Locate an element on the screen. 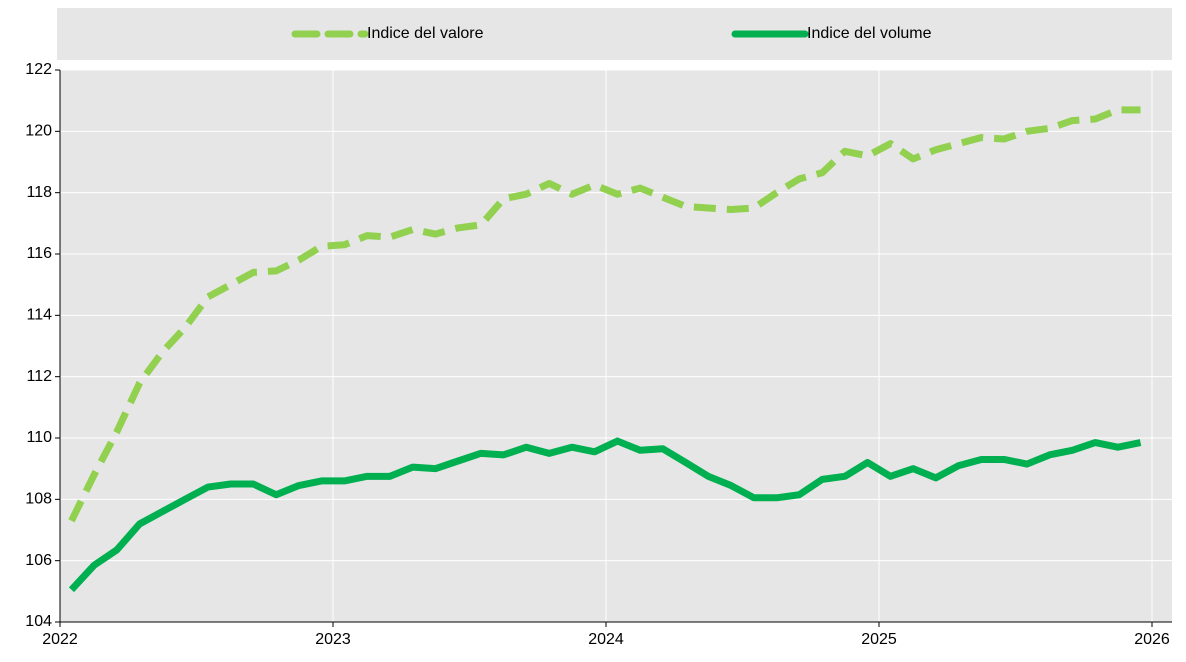 The height and width of the screenshot is (662, 1186). legend-label: Indice del valore is located at coordinates (425, 33).